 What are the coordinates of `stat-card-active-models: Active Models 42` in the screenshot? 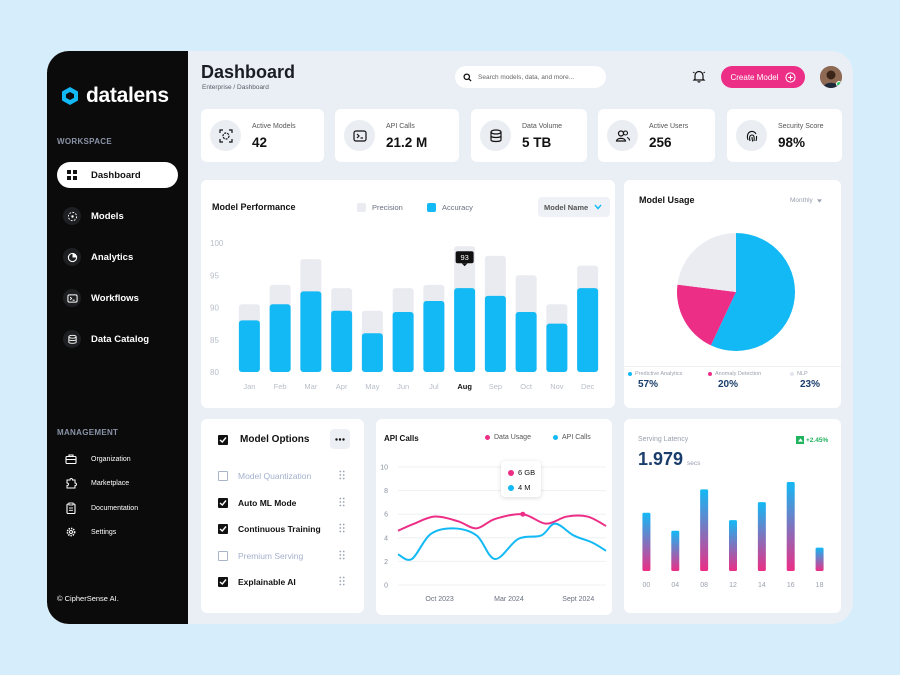 It's located at (262, 135).